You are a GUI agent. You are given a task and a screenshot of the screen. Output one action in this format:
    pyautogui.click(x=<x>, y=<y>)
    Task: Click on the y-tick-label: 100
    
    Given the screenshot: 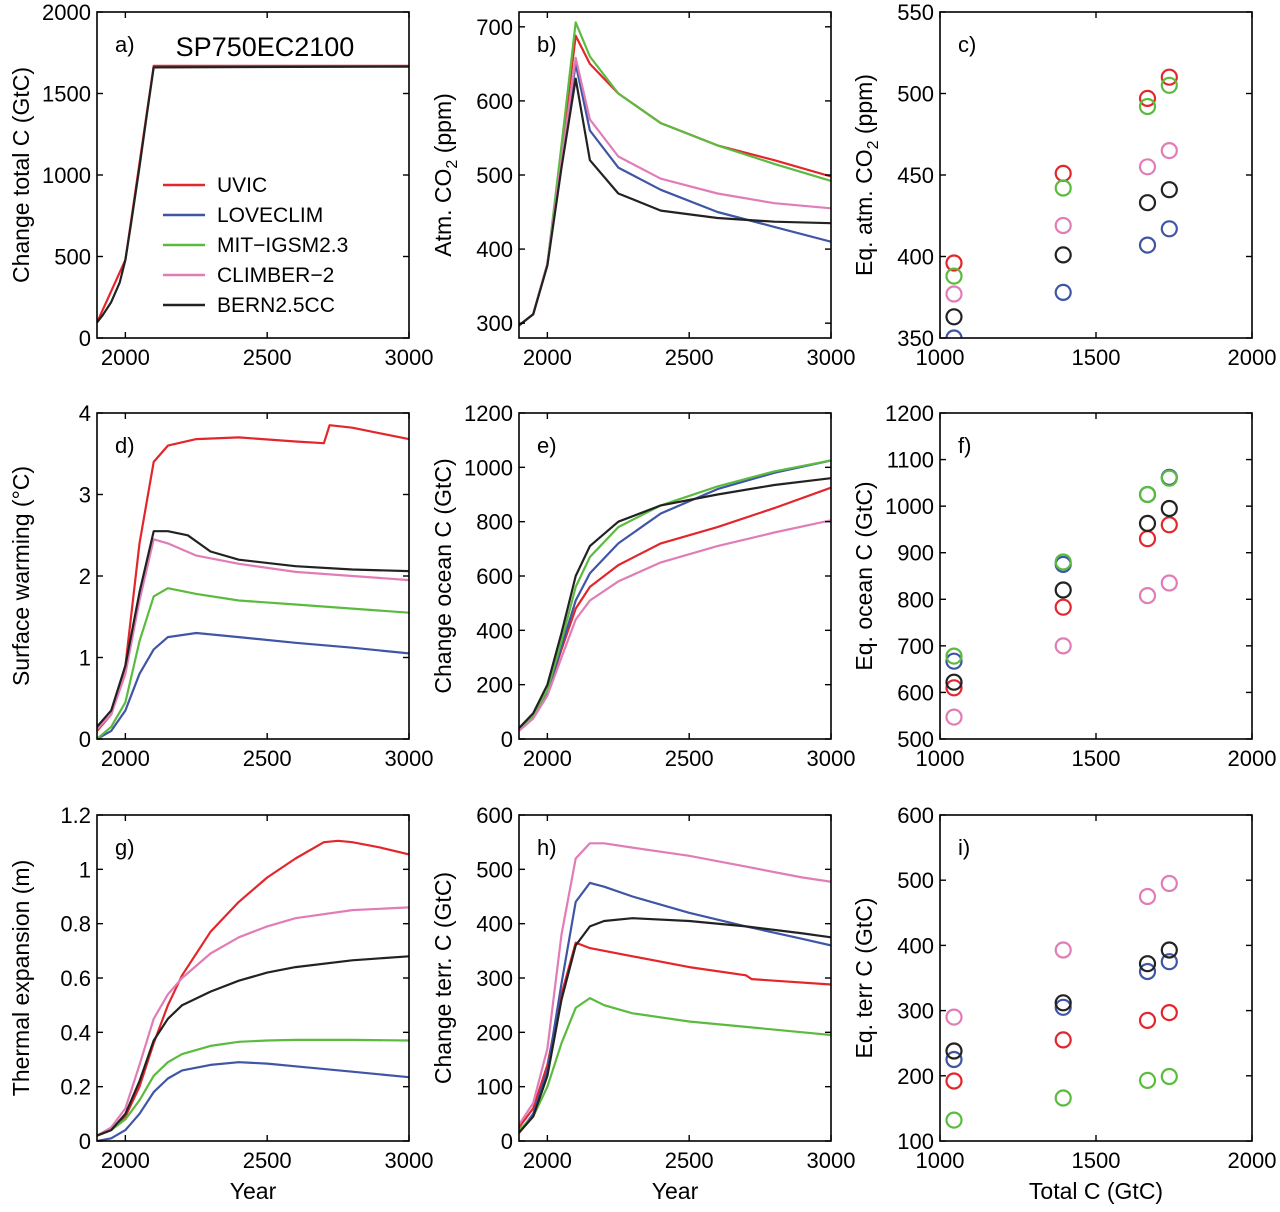 What is the action you would take?
    pyautogui.click(x=494, y=1087)
    